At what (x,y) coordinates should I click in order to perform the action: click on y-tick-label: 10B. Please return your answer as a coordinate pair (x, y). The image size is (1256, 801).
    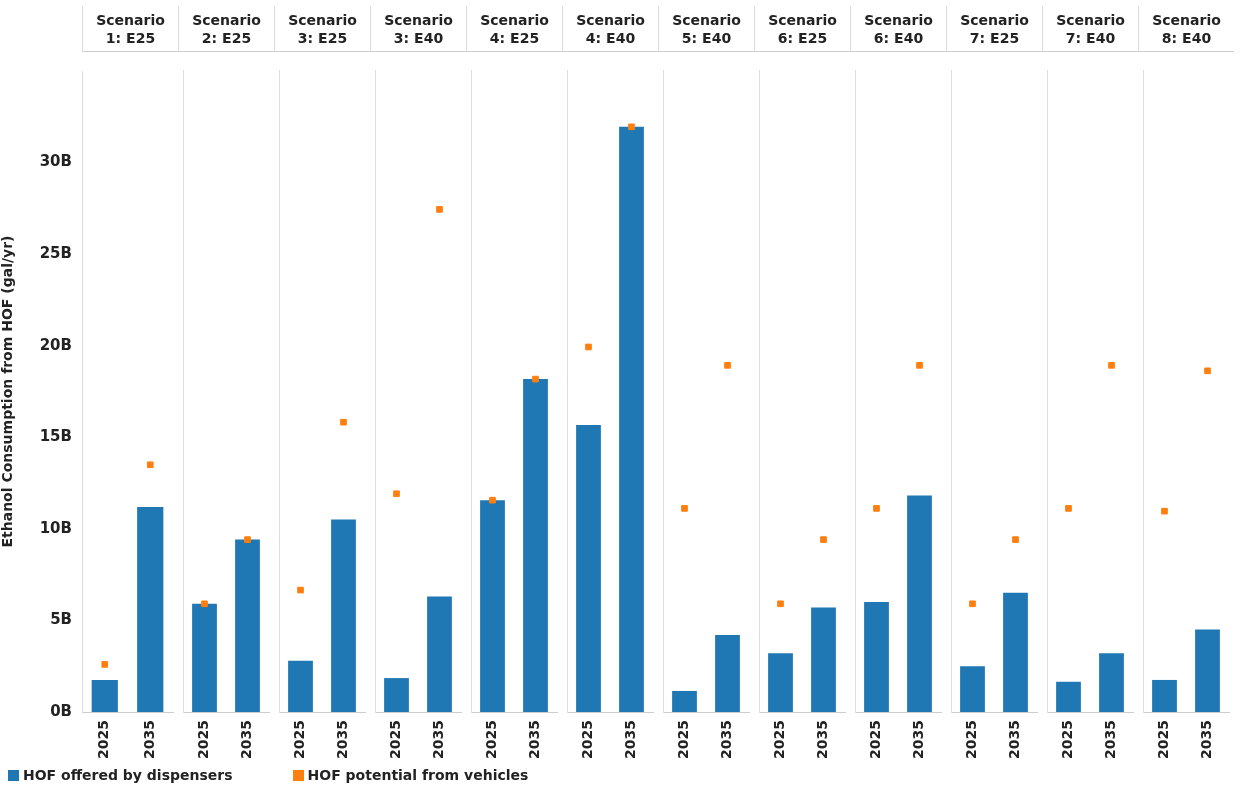
    Looking at the image, I should click on (55, 527).